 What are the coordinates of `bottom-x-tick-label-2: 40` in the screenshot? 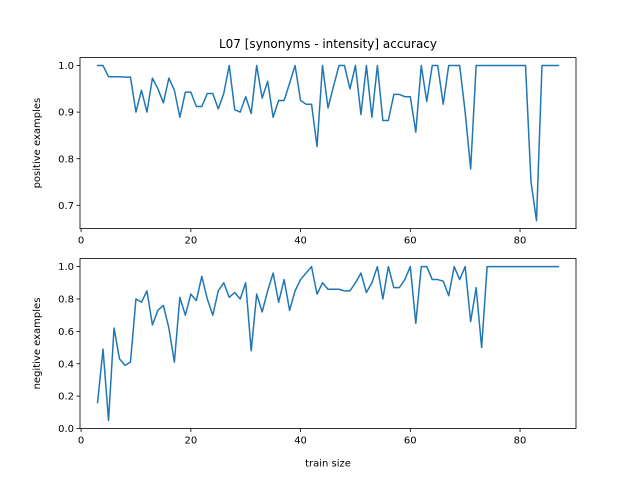 It's located at (300, 441).